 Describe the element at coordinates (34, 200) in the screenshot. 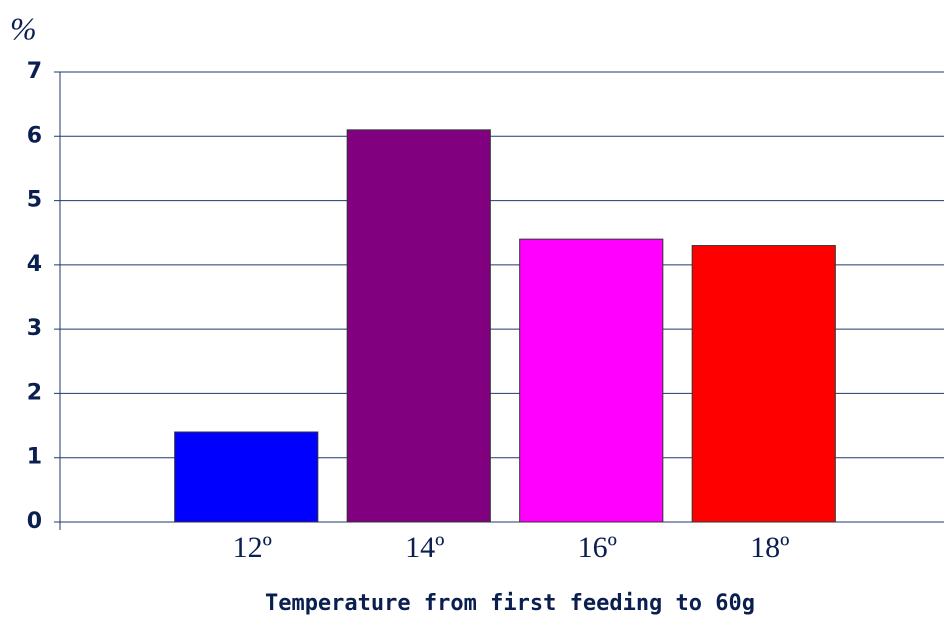

I see `y-tick-label: 5` at that location.